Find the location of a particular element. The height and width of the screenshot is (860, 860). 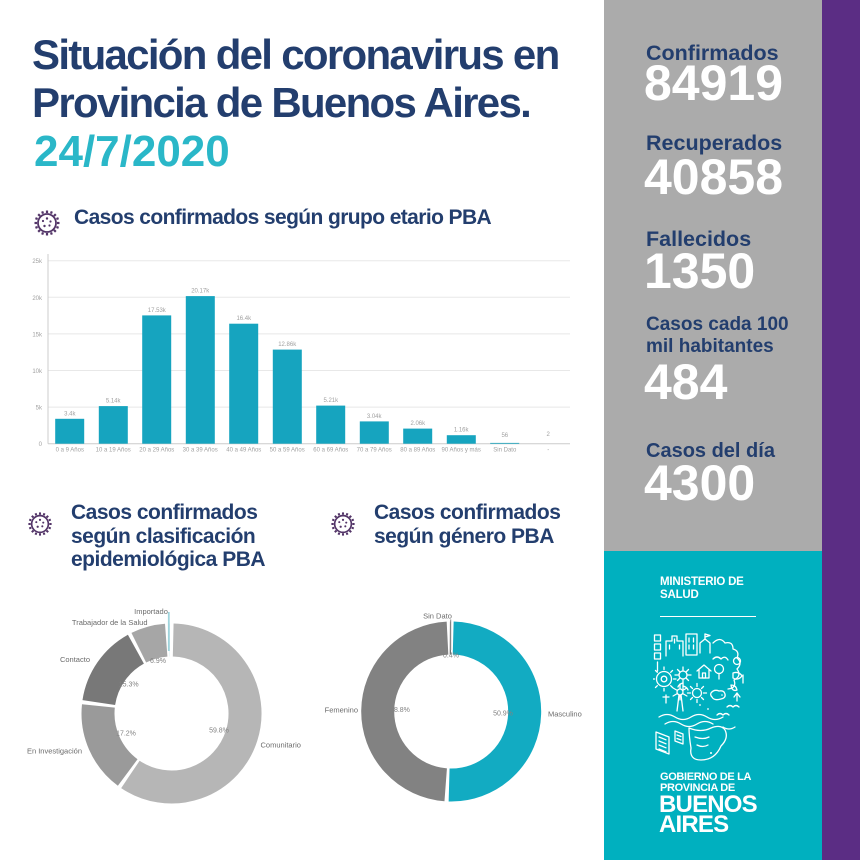

svg-text: 12.86k is located at coordinates (287, 345).